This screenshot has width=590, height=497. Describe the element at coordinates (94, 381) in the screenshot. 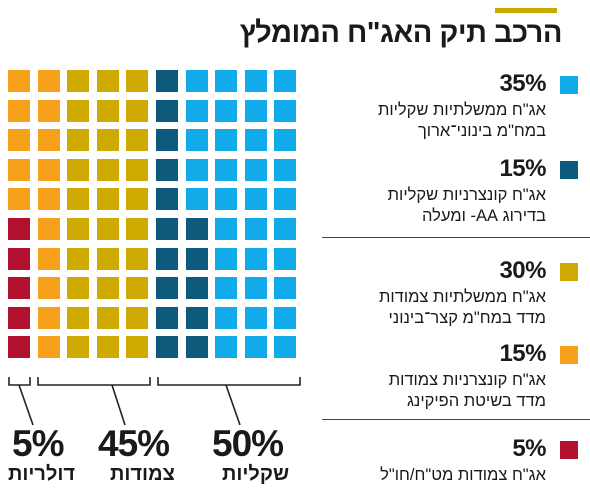

I see `bracket-linked` at that location.